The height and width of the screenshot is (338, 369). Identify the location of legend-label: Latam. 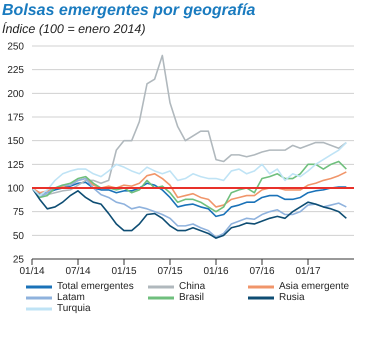
(71, 297).